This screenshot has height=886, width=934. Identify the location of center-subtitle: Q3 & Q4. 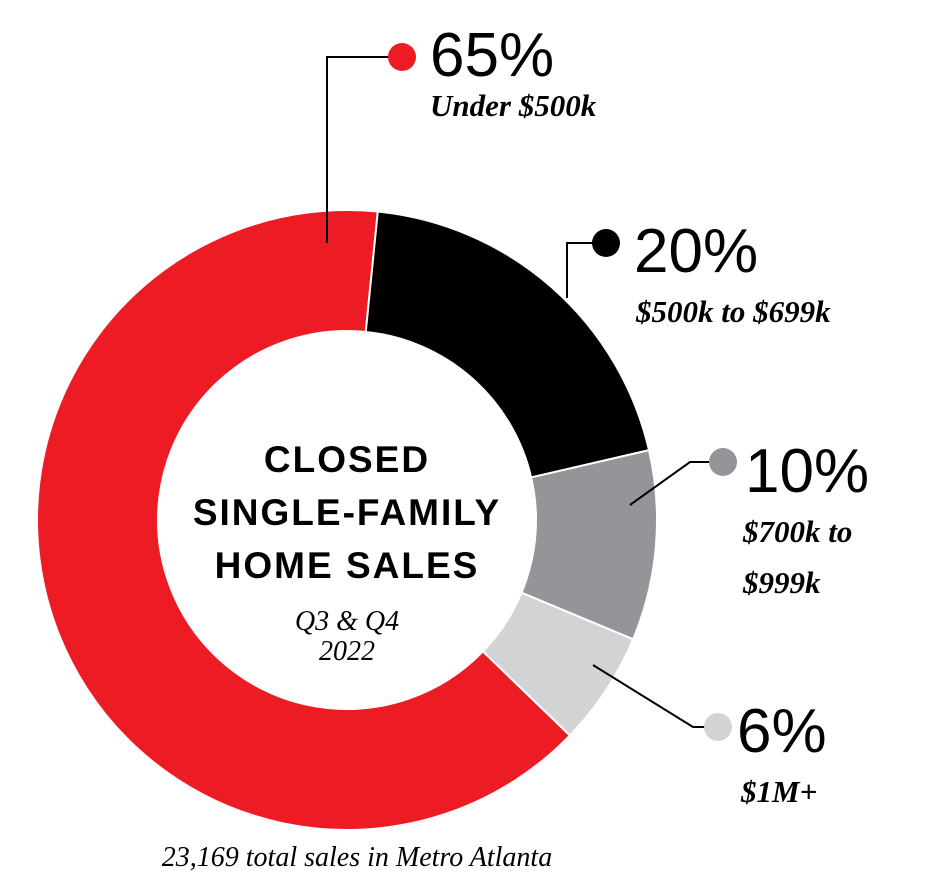
(347, 621).